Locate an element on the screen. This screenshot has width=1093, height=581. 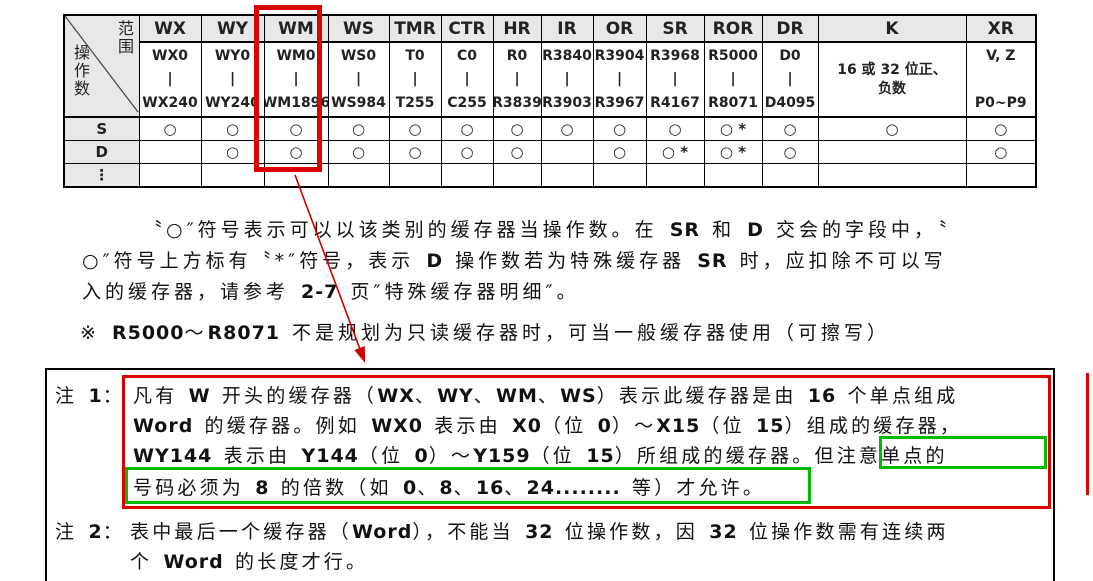
note1-line4: 号码必须为 8 的倍数（如 0、8、16、24........ 等）才允许。 is located at coordinates (449, 488).